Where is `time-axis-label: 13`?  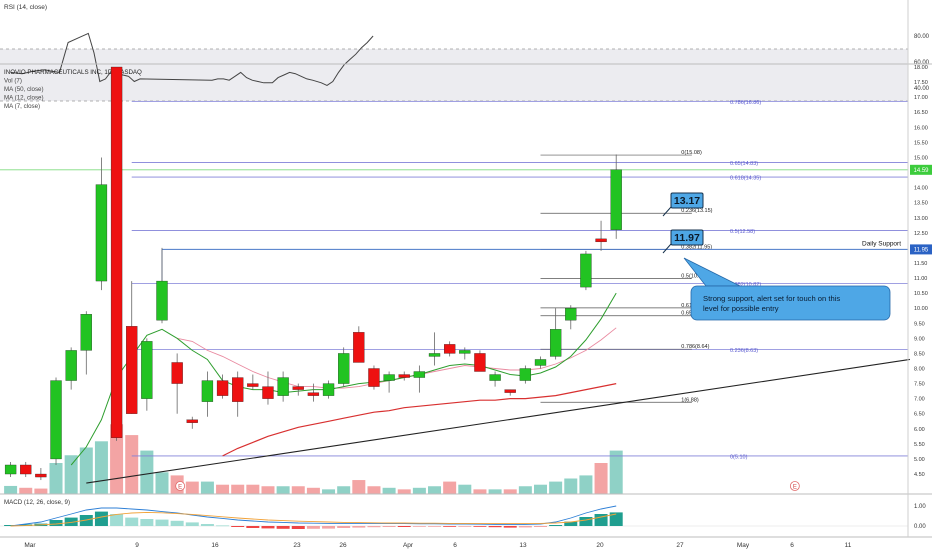 time-axis-label: 13 is located at coordinates (523, 545).